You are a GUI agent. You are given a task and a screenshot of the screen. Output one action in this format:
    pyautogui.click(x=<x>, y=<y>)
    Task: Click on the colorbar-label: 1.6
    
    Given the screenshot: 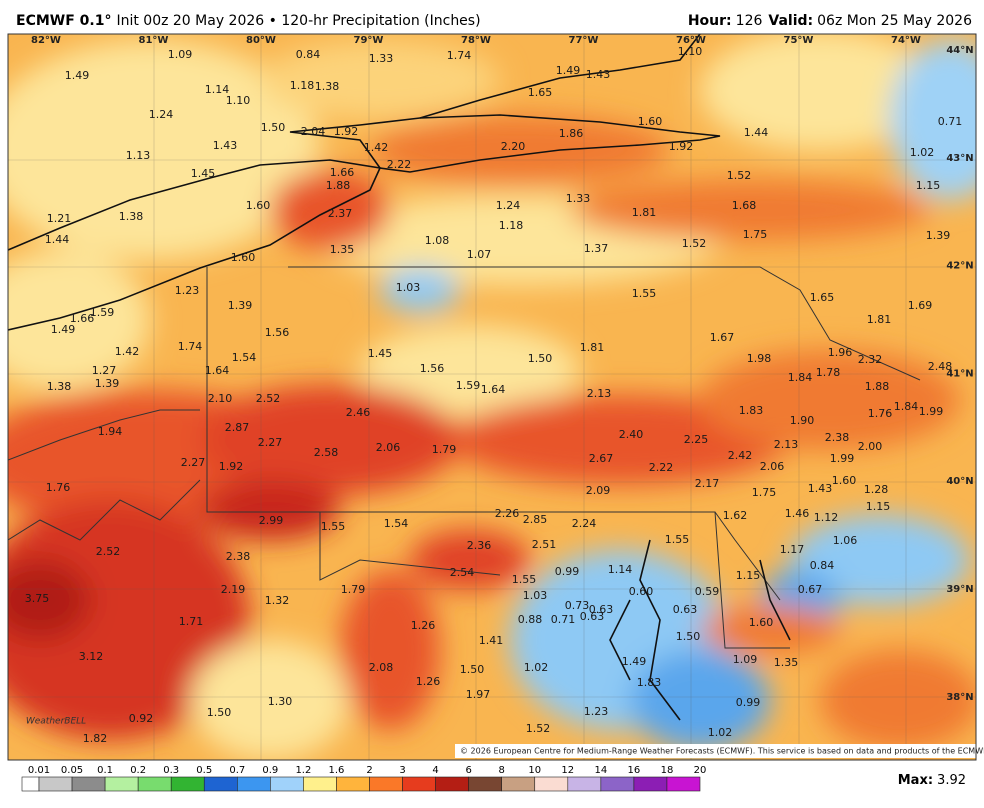 What is the action you would take?
    pyautogui.click(x=336, y=770)
    